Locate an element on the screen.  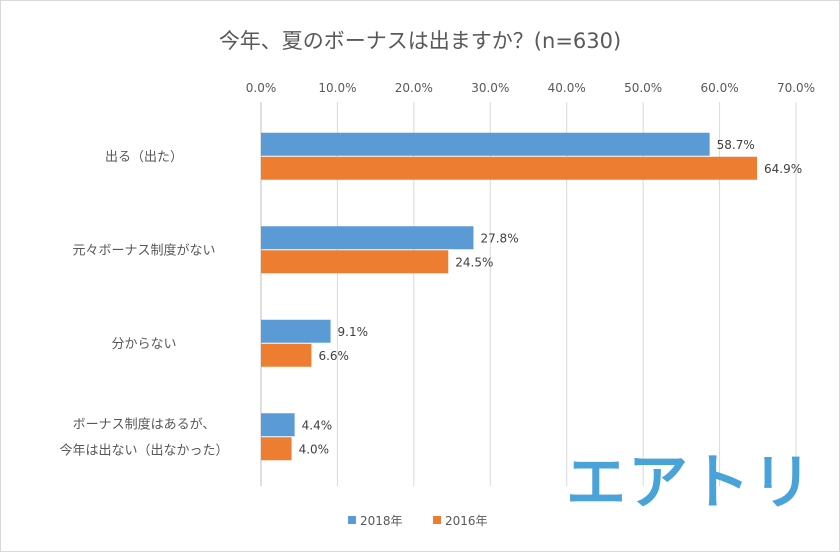
data-label: 27.8% is located at coordinates (499, 238).